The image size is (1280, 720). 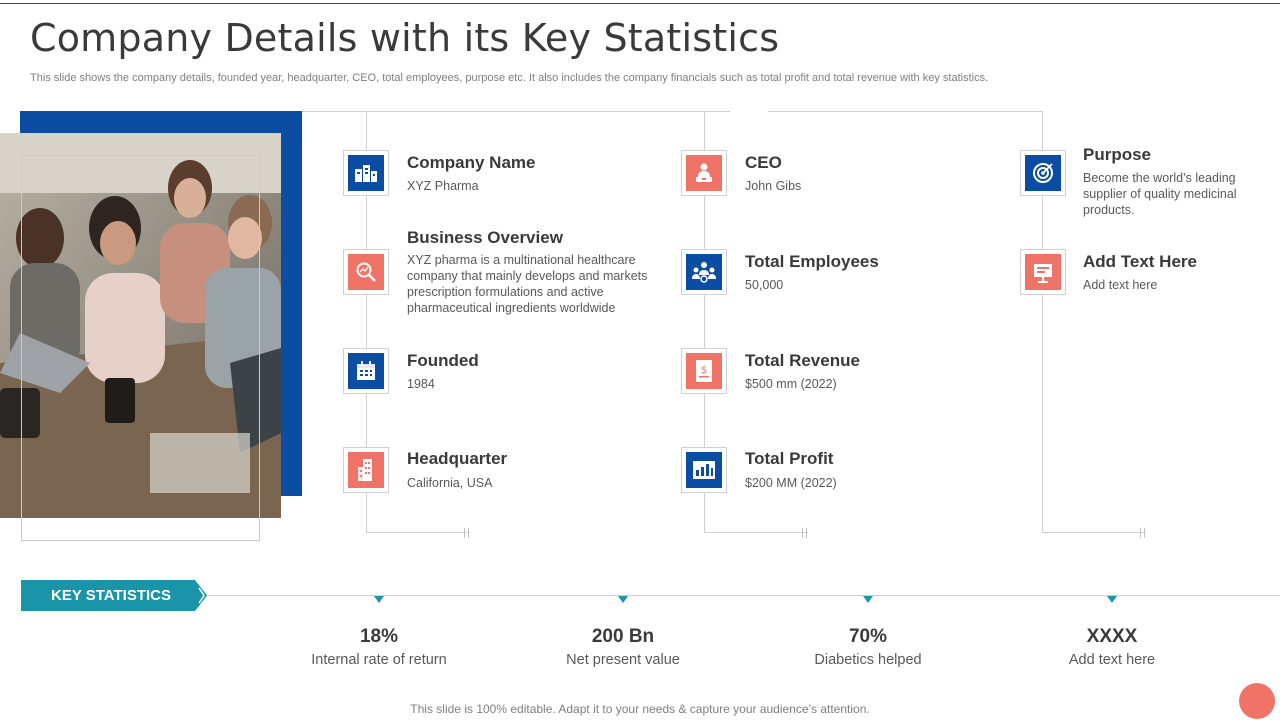 What do you see at coordinates (868, 660) in the screenshot?
I see `stat-label-diabetics: Diabetics helped` at bounding box center [868, 660].